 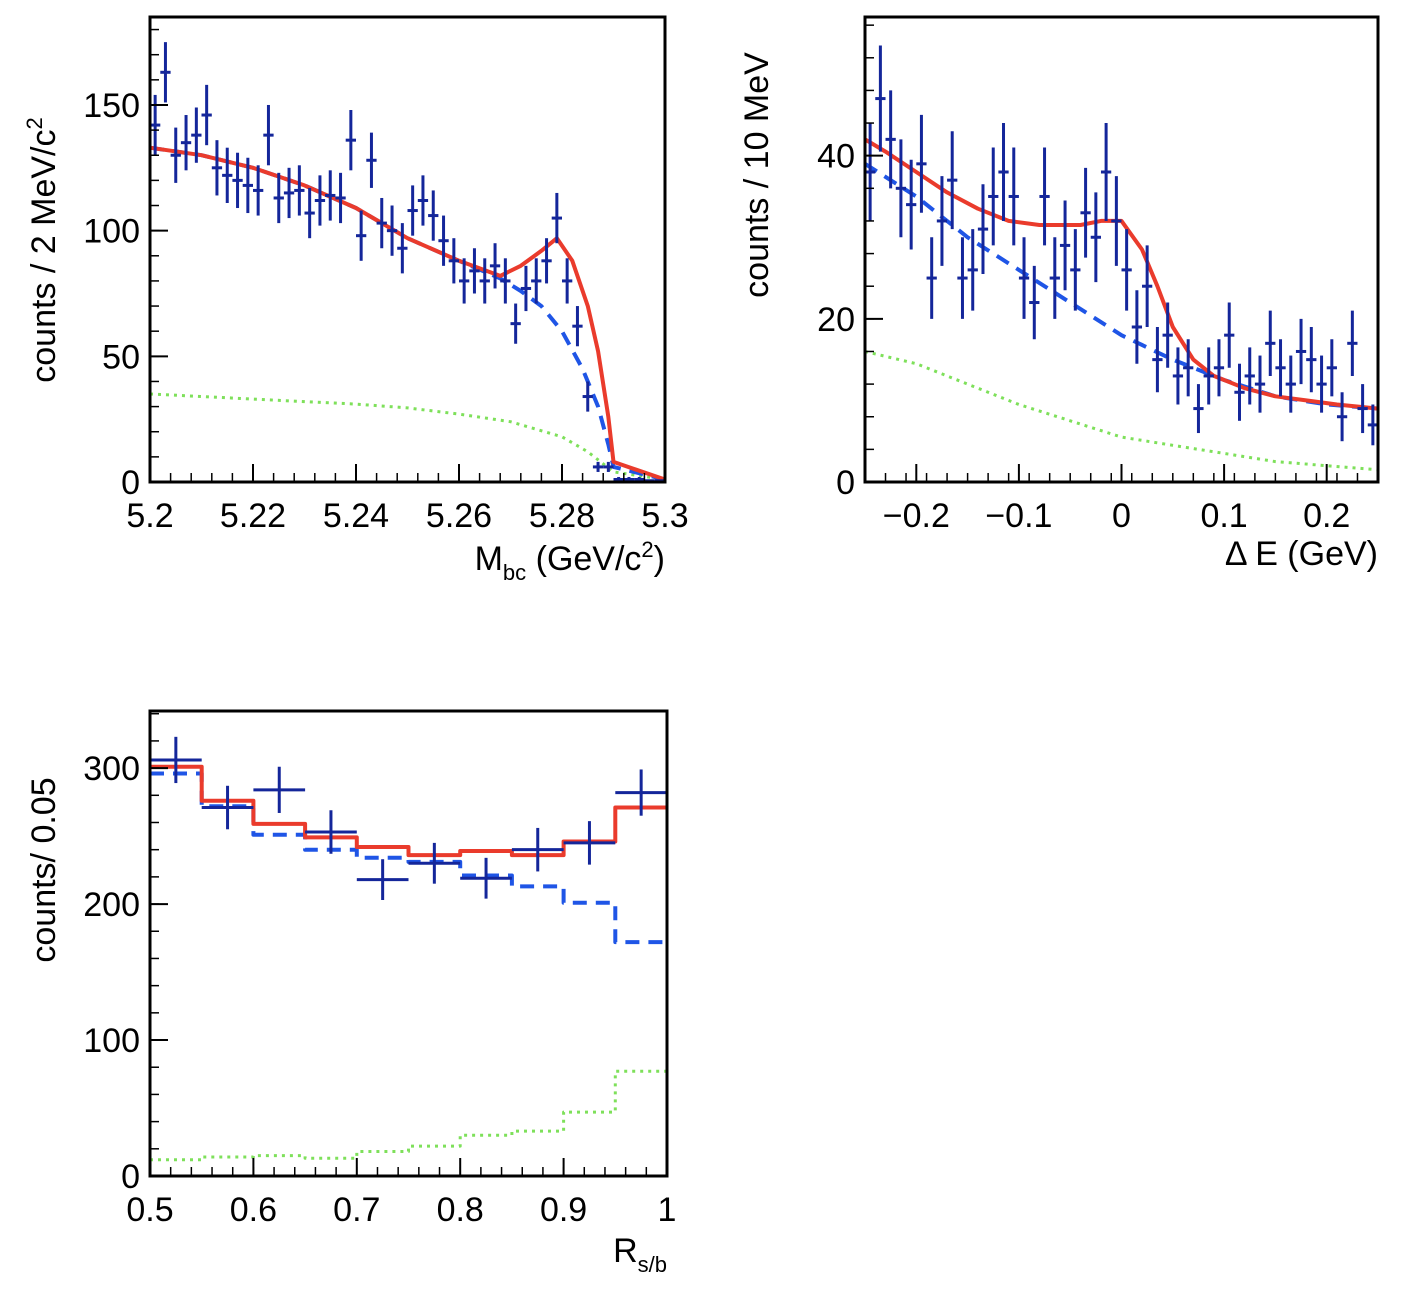 I want to click on de-x-tick-label: −0.1, so click(x=1018, y=516).